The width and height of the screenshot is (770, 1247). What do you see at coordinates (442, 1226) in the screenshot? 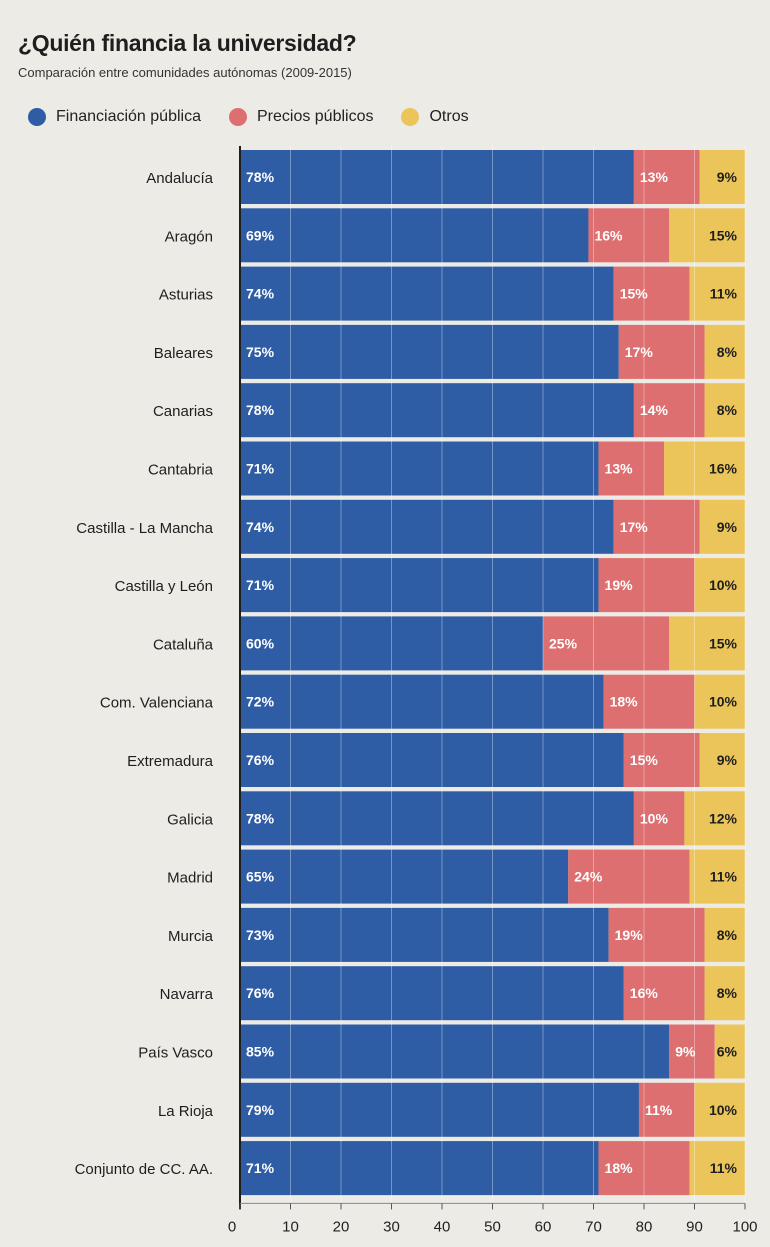
I see `x-tick-label-40: 40` at bounding box center [442, 1226].